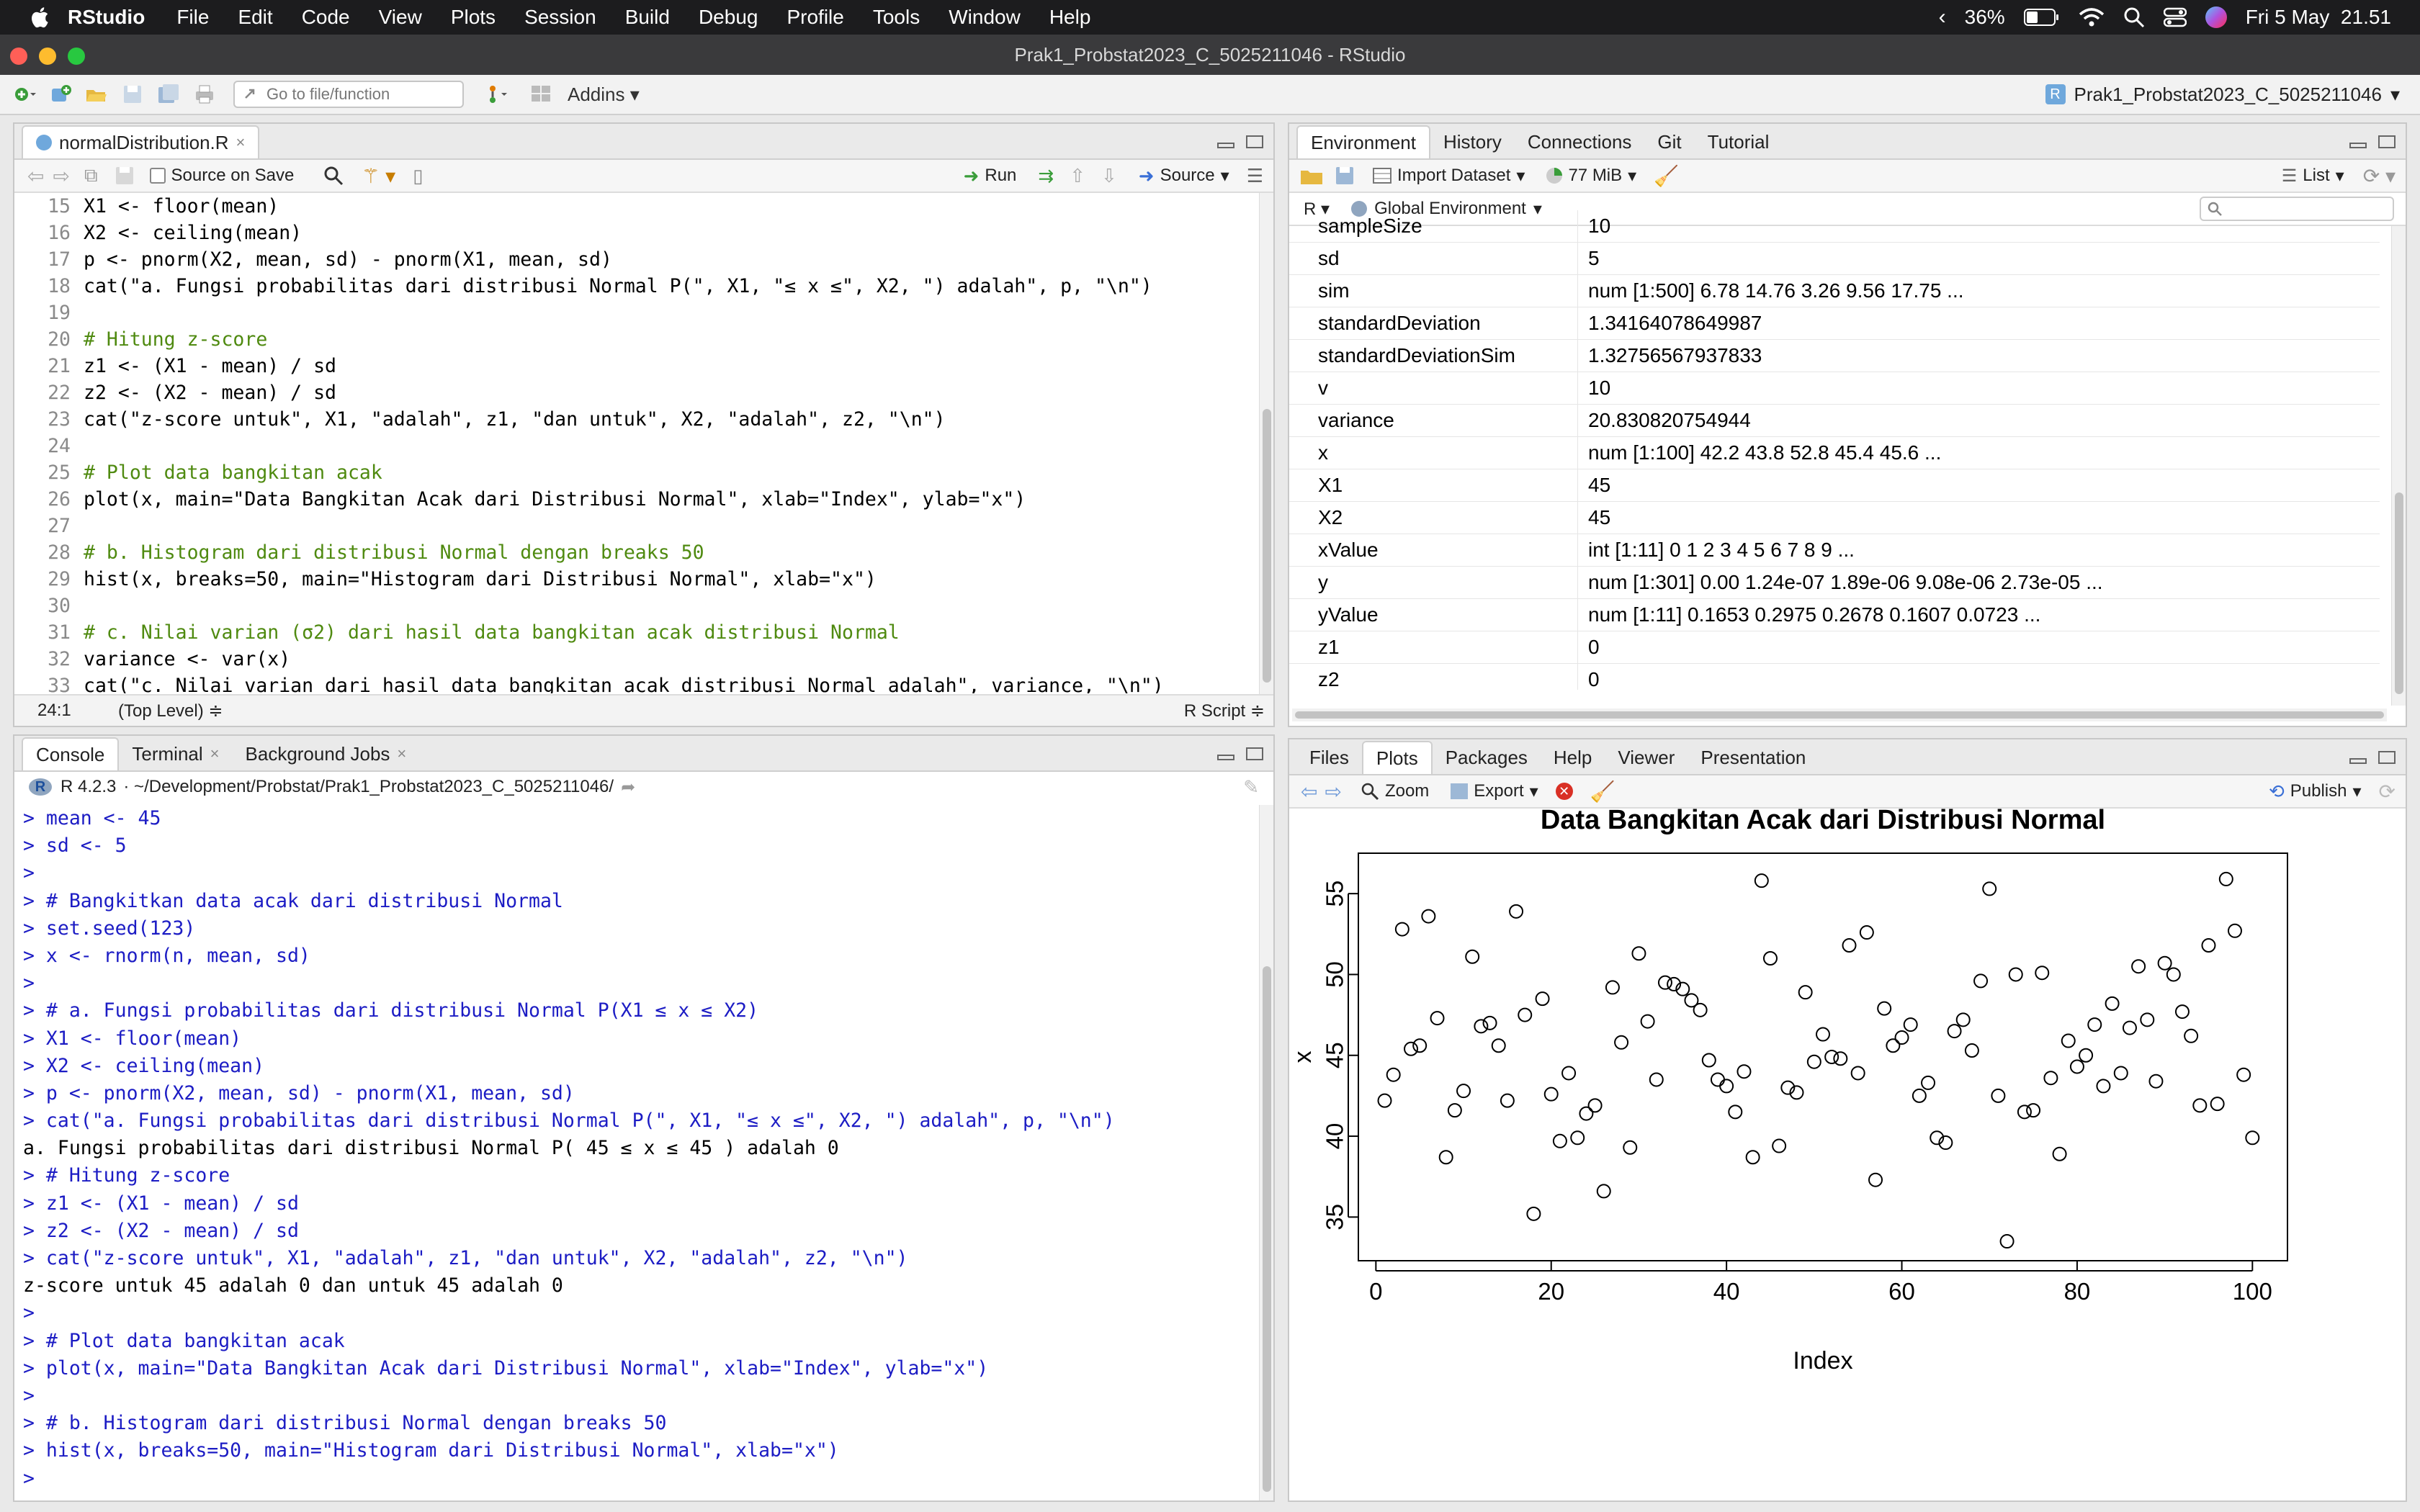 This screenshot has width=2420, height=1512. Describe the element at coordinates (728, 17) in the screenshot. I see `menu-debug: Debug` at that location.